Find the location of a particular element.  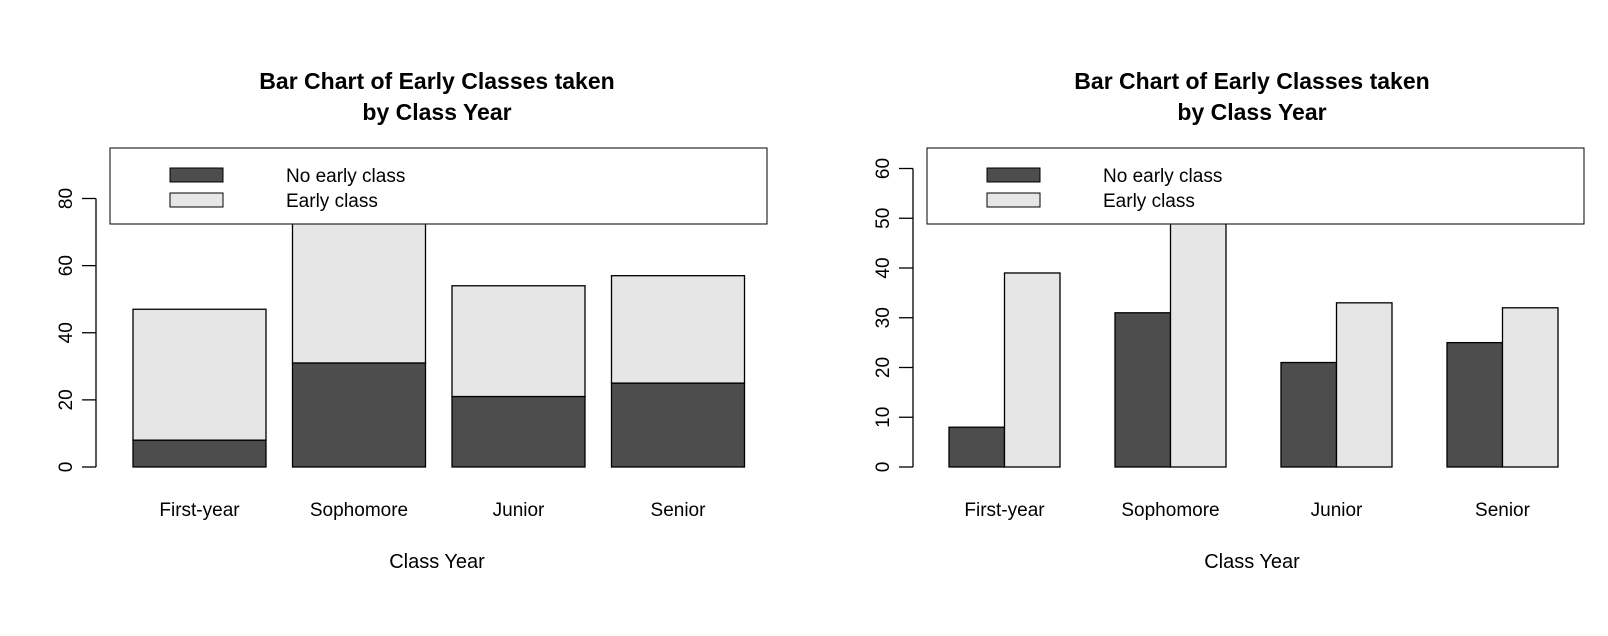

y-axis: 0 10 20 30 40 50 60 is located at coordinates (893, 315).